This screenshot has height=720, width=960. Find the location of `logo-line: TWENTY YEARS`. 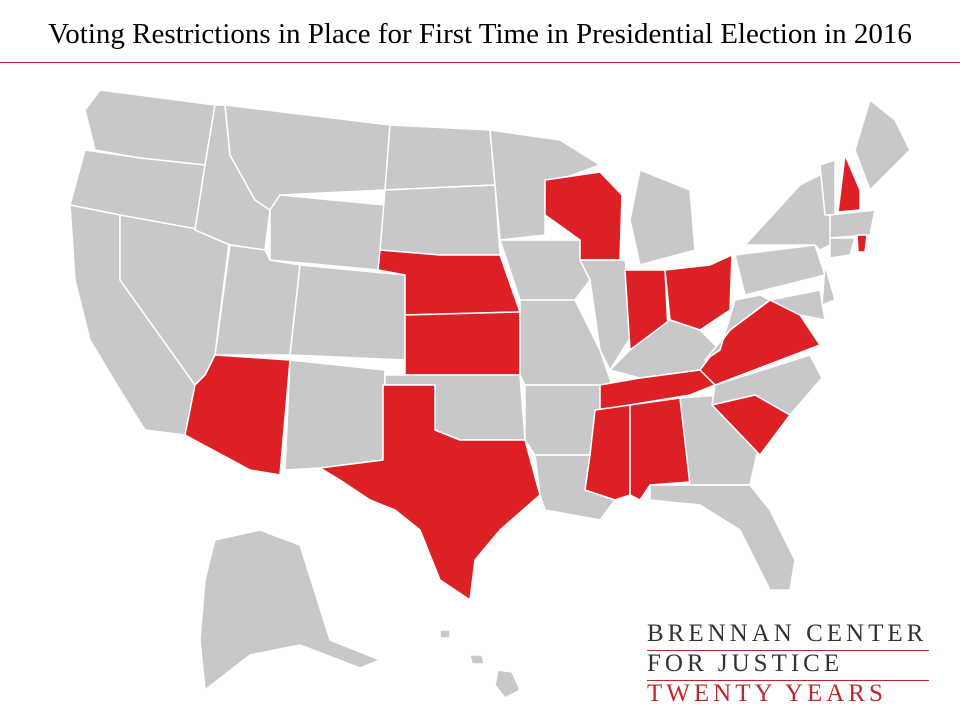

logo-line: TWENTY YEARS is located at coordinates (767, 693).